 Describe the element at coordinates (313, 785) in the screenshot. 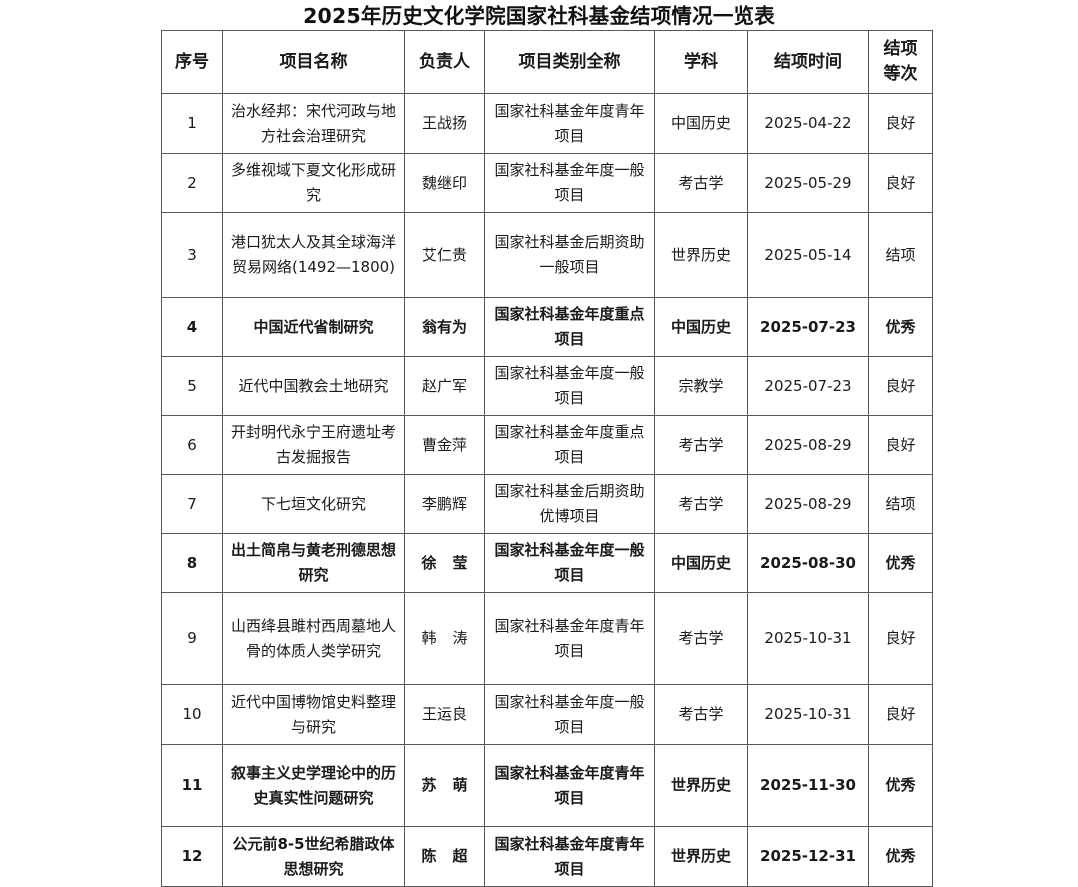

I see `cell-project-name: 叙事主义史学理论中的历史真实性问题研究` at that location.